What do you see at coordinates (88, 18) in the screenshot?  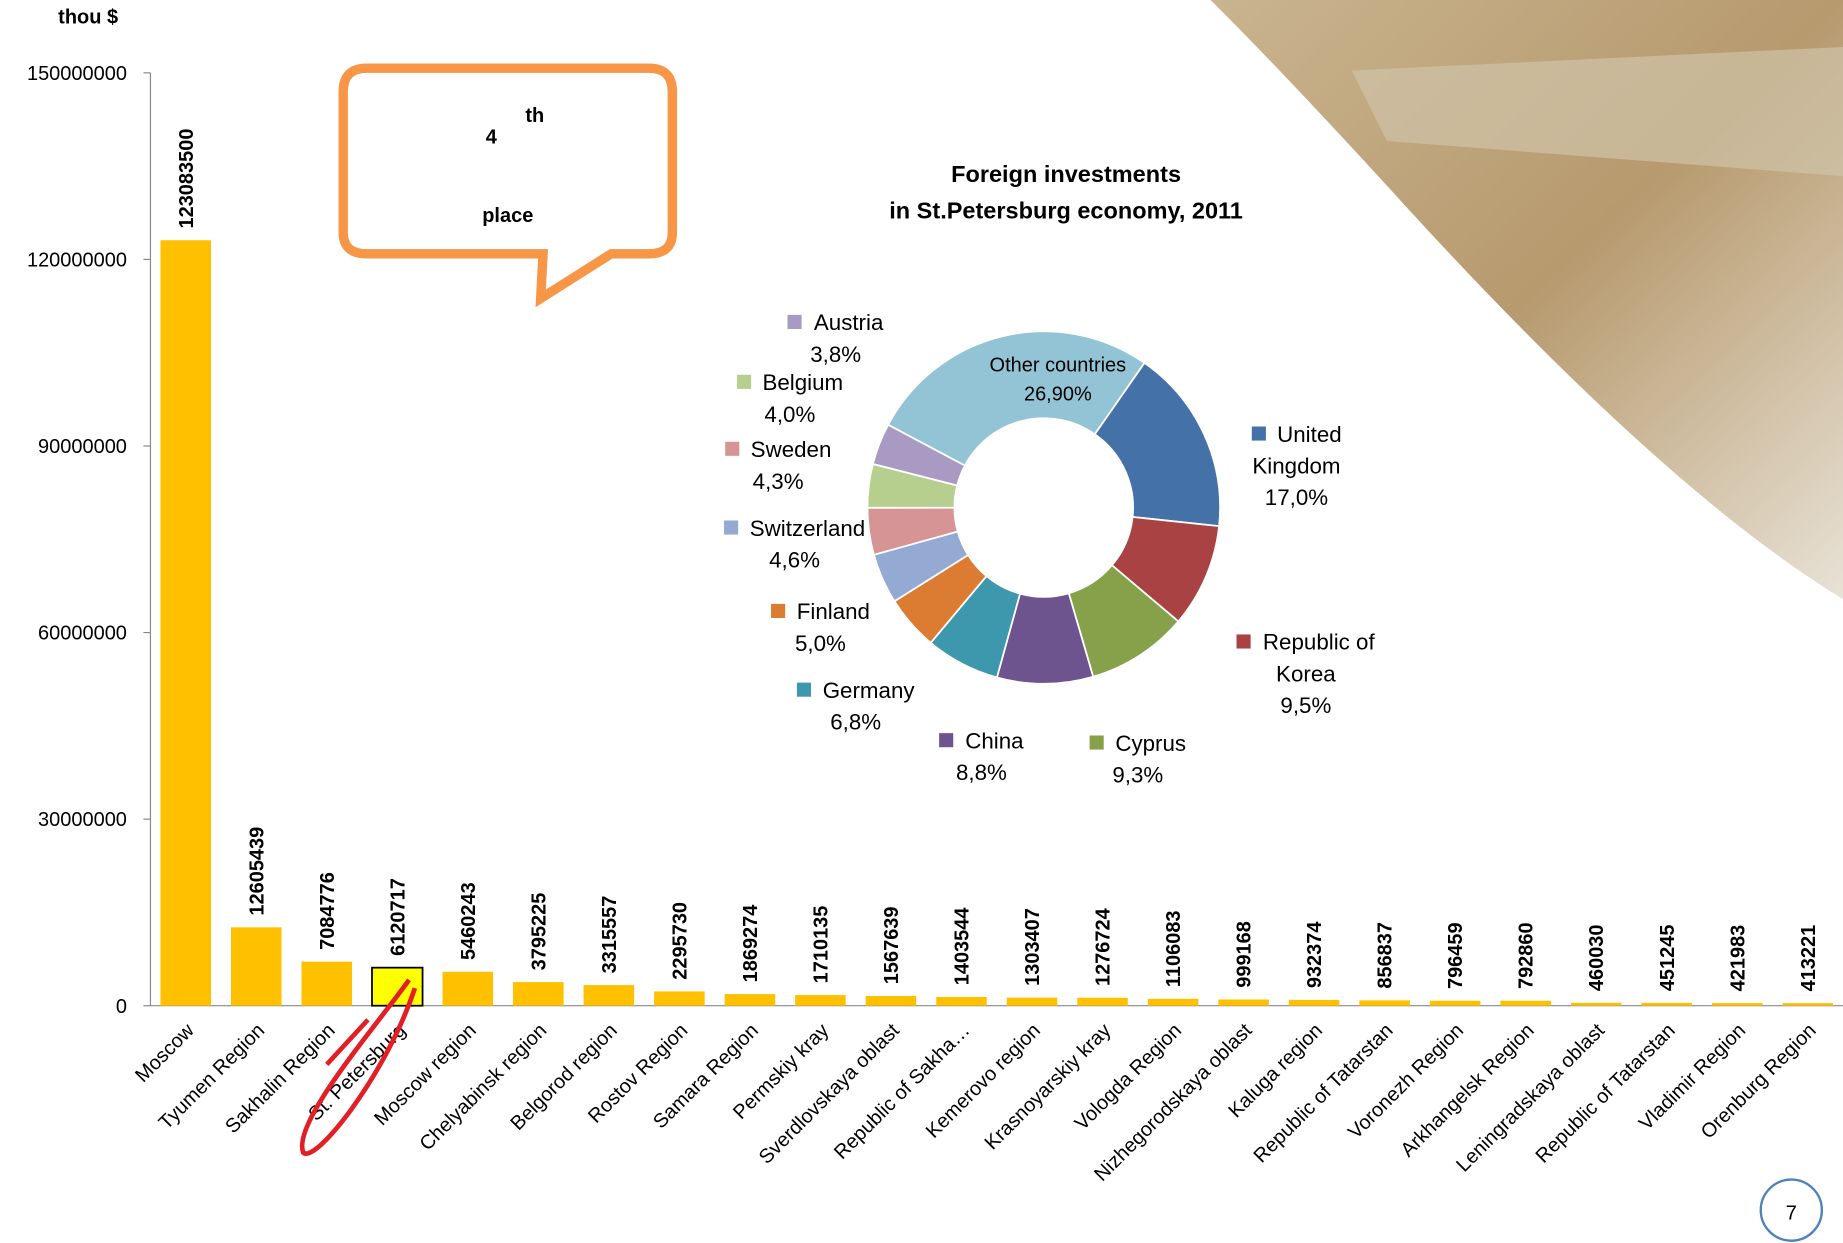 I see `y-axis-label: thou $` at bounding box center [88, 18].